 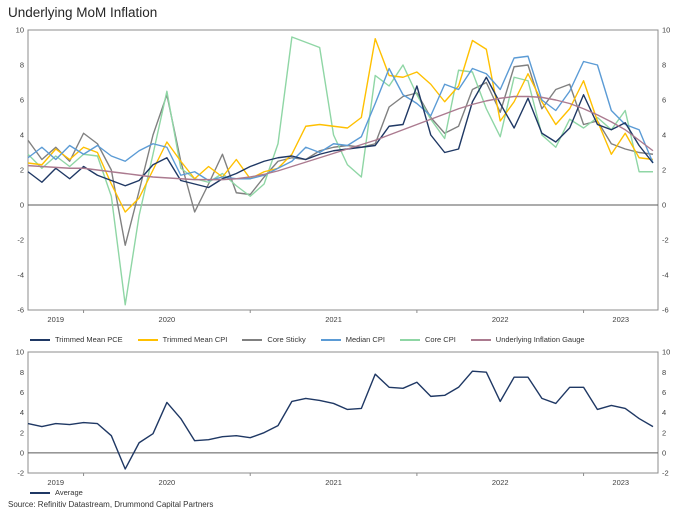 I want to click on legend-item-underlying-inflation-gauge: Underlying Inflation Gauge, so click(x=527, y=339).